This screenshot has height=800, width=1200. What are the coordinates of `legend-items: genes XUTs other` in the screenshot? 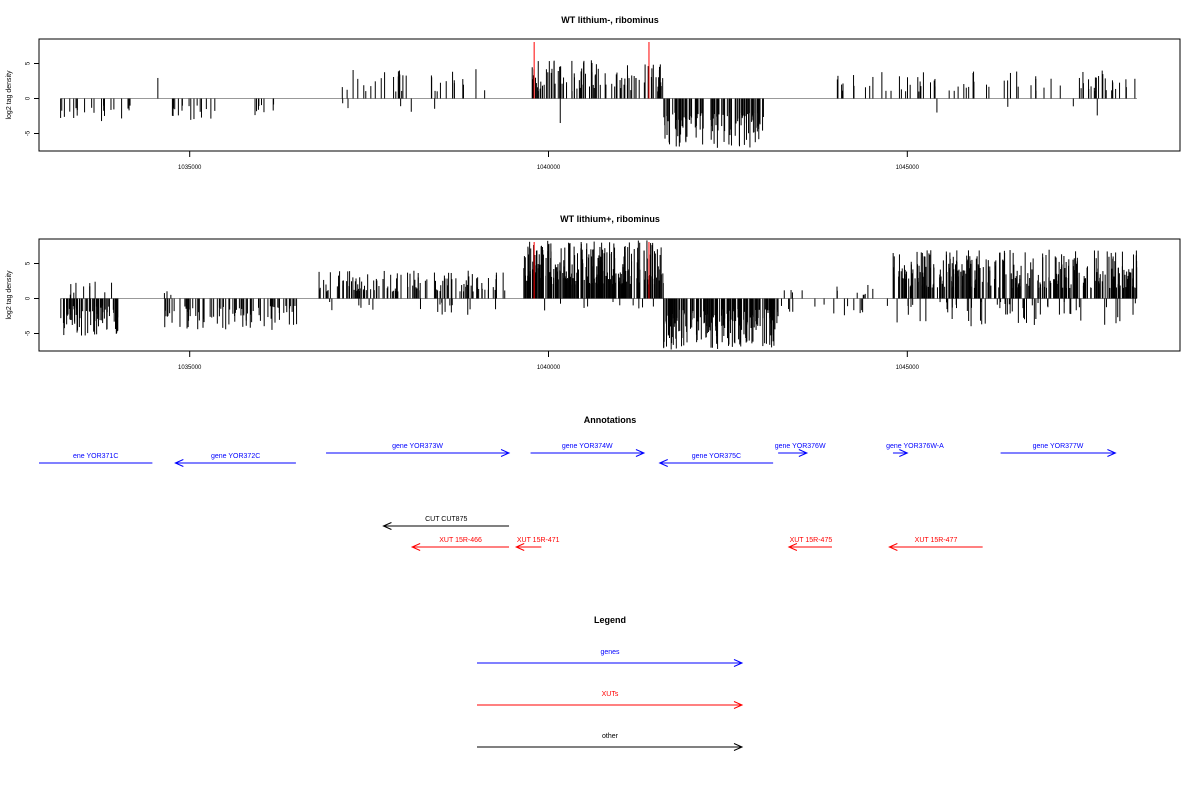 It's located at (610, 700).